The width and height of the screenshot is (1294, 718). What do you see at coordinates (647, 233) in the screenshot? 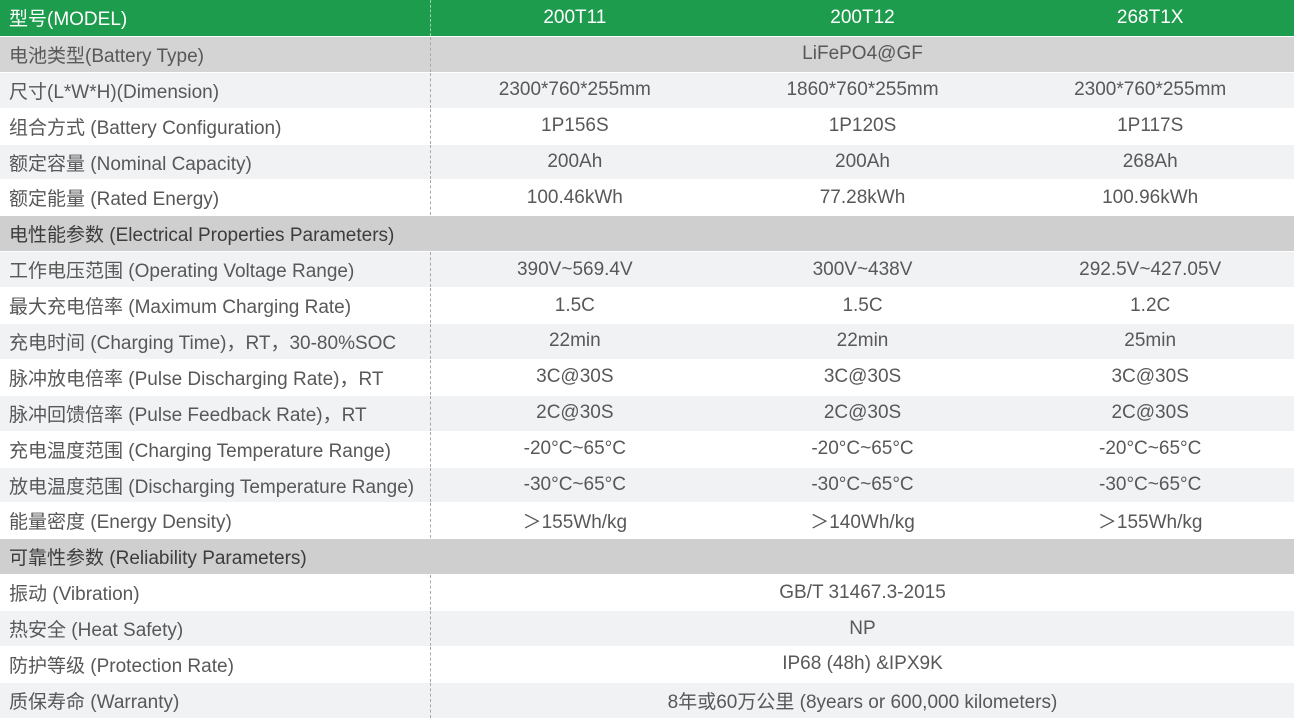
I see `section-header-electrical: 电性能参数 (Electrical Properties Parameters)` at bounding box center [647, 233].